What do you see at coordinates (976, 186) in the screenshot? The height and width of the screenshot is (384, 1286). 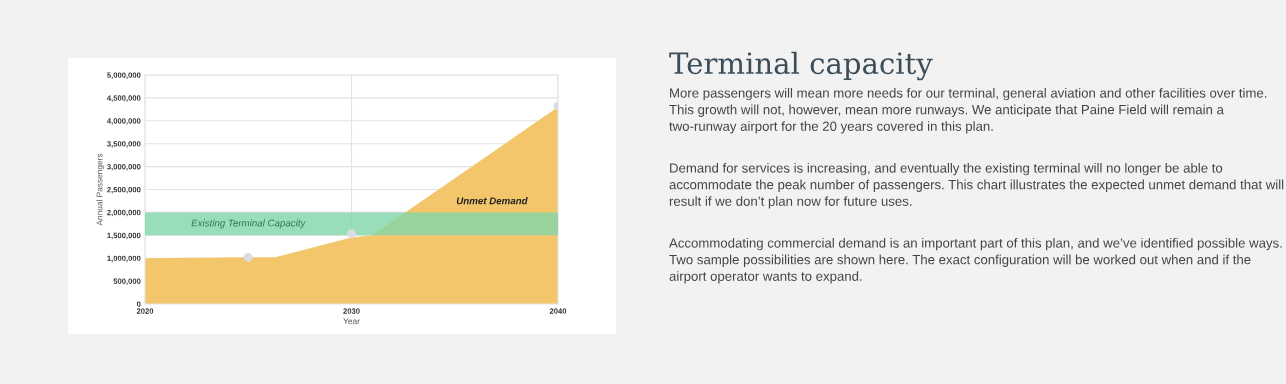 I see `text: Demand for services is increasing, and eventually the existing terminal will no longer be able to accommodate the peak number of passengers. This chart illustrates the expected unmet demand that will result if we don’t plan now for future uses.` at bounding box center [976, 186].